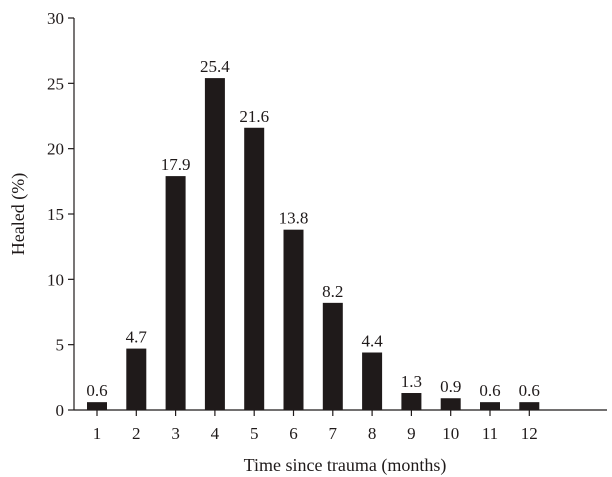  Describe the element at coordinates (254, 116) in the screenshot. I see `bar-value-label: 21.6` at that location.